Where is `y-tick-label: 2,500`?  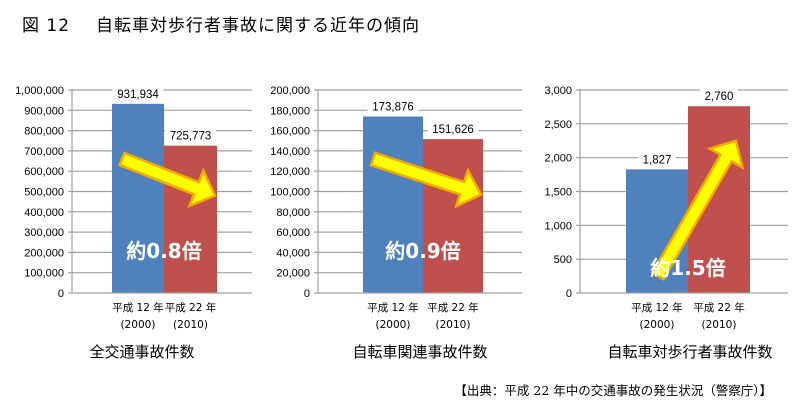 y-tick-label: 2,500 is located at coordinates (558, 125).